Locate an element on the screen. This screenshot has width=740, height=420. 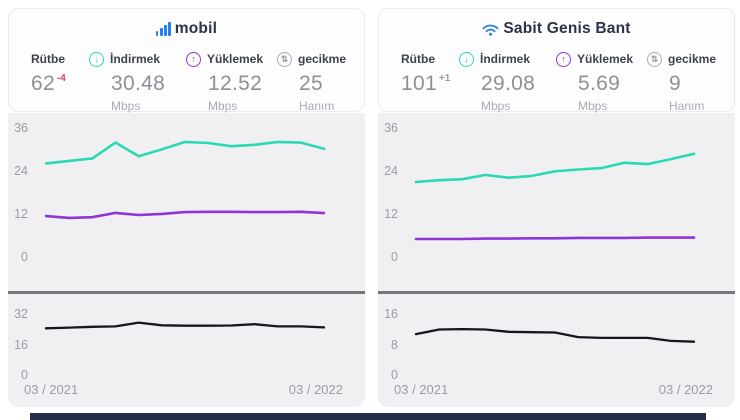
rank-change-badge: -4 is located at coordinates (61, 78).